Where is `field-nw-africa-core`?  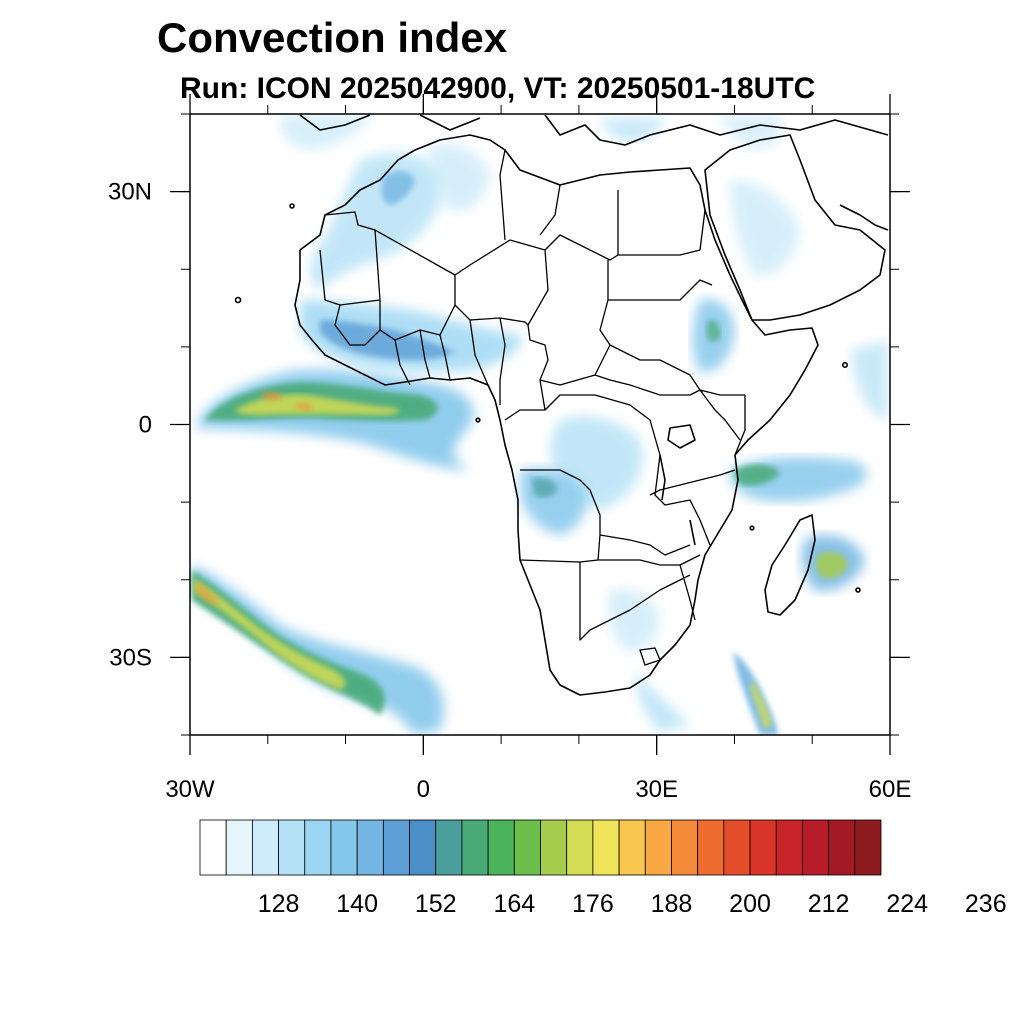 field-nw-africa-core is located at coordinates (398, 187).